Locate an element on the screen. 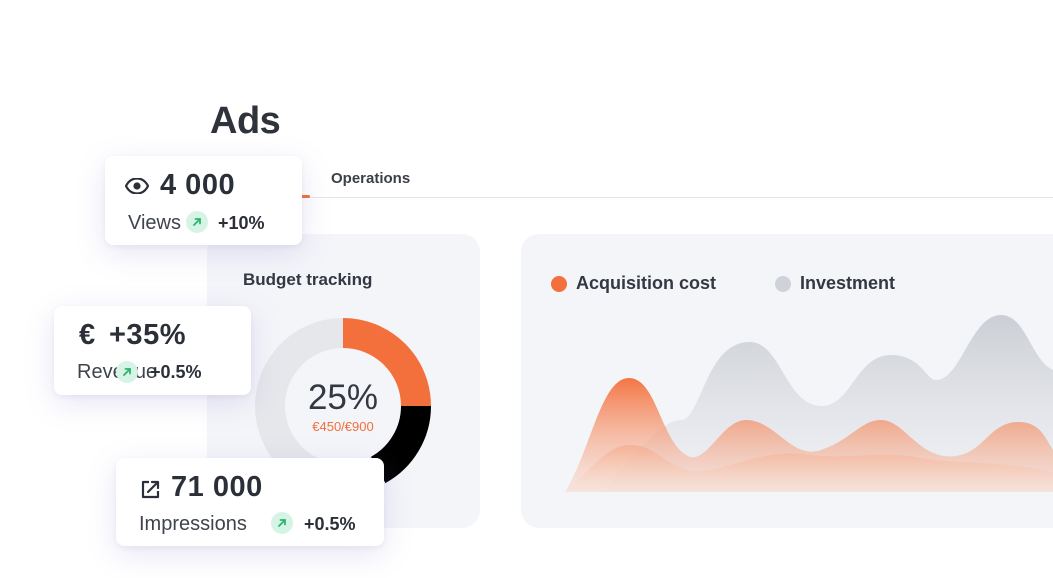 The width and height of the screenshot is (1053, 578). page-title: Ads is located at coordinates (245, 121).